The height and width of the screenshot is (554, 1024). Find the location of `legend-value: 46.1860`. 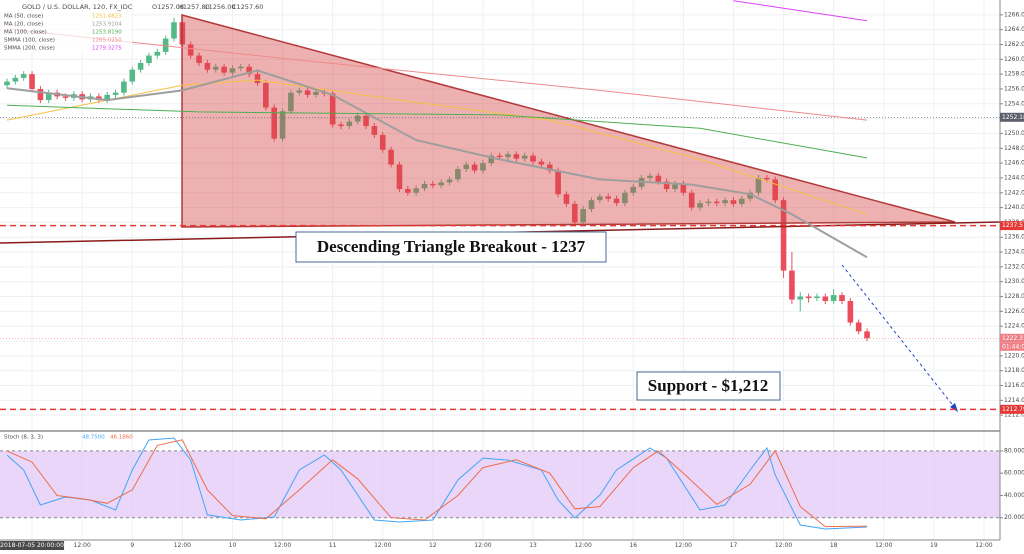

legend-value: 46.1860 is located at coordinates (121, 438).